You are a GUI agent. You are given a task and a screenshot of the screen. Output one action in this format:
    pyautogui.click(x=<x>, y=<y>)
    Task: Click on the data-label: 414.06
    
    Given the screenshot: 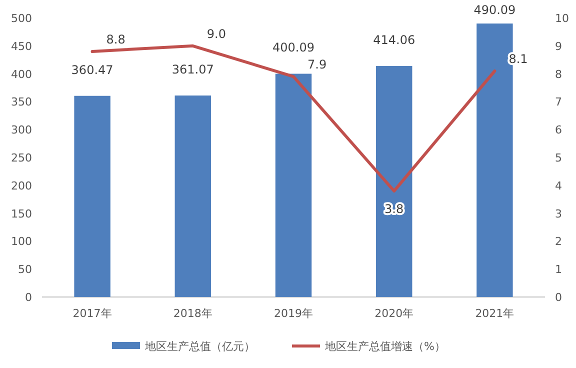 What is the action you would take?
    pyautogui.click(x=394, y=39)
    